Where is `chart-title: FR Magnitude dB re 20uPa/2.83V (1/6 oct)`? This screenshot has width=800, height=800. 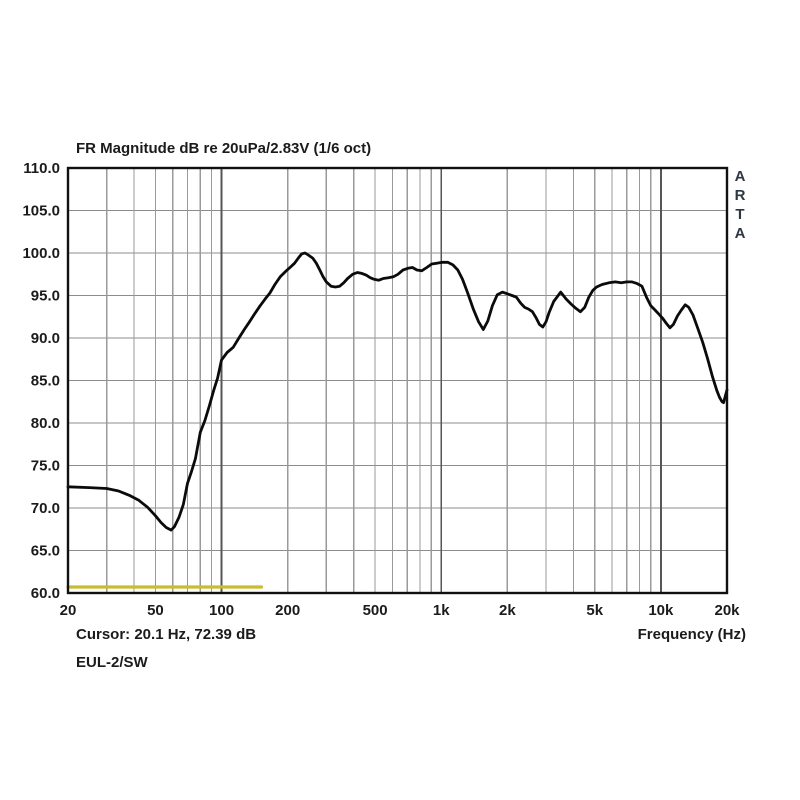 chart-title: FR Magnitude dB re 20uPa/2.83V (1/6 oct) is located at coordinates (224, 148).